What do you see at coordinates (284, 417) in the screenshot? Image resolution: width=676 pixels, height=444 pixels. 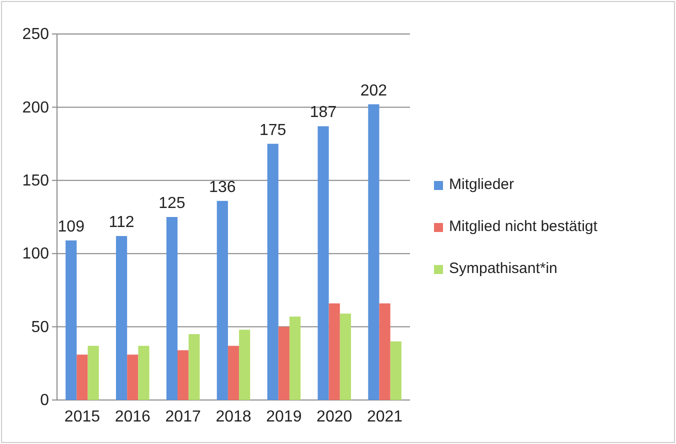 I see `x-tick-label: 2019` at bounding box center [284, 417].